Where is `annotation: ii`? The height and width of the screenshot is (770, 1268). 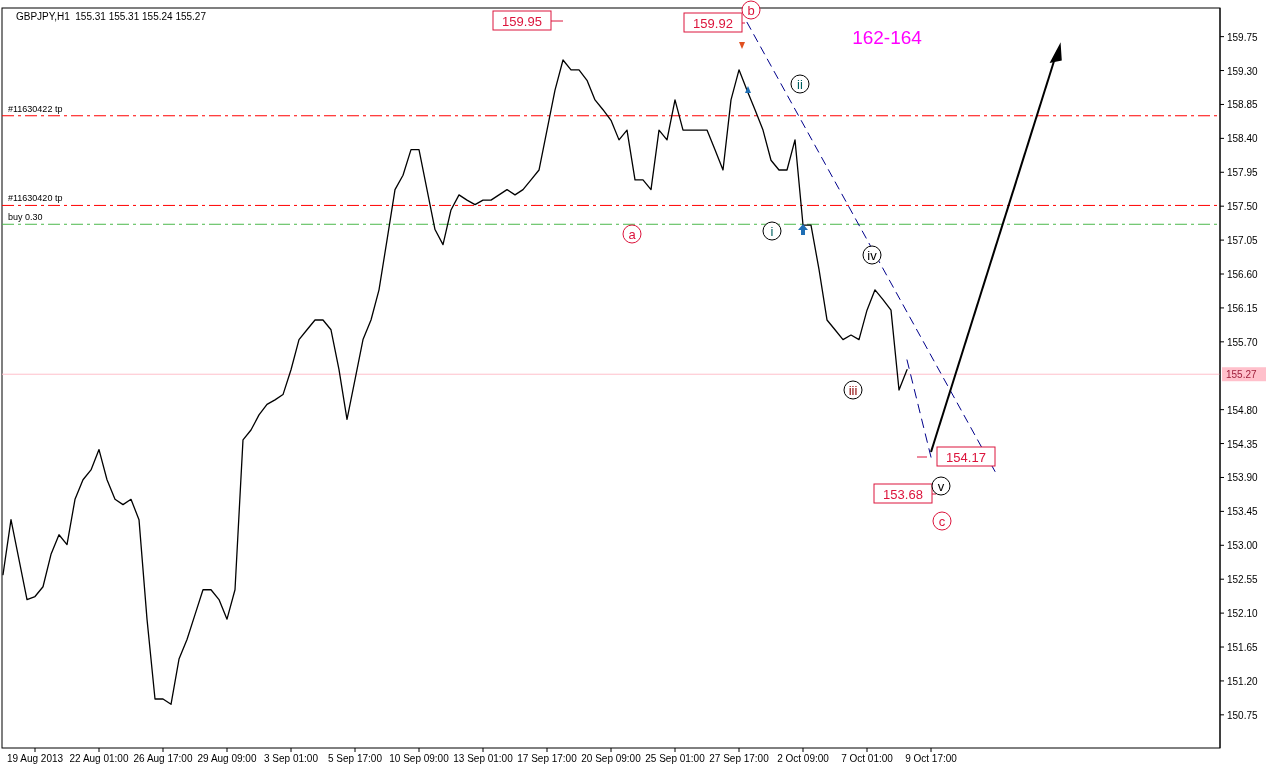
annotation: ii is located at coordinates (800, 84).